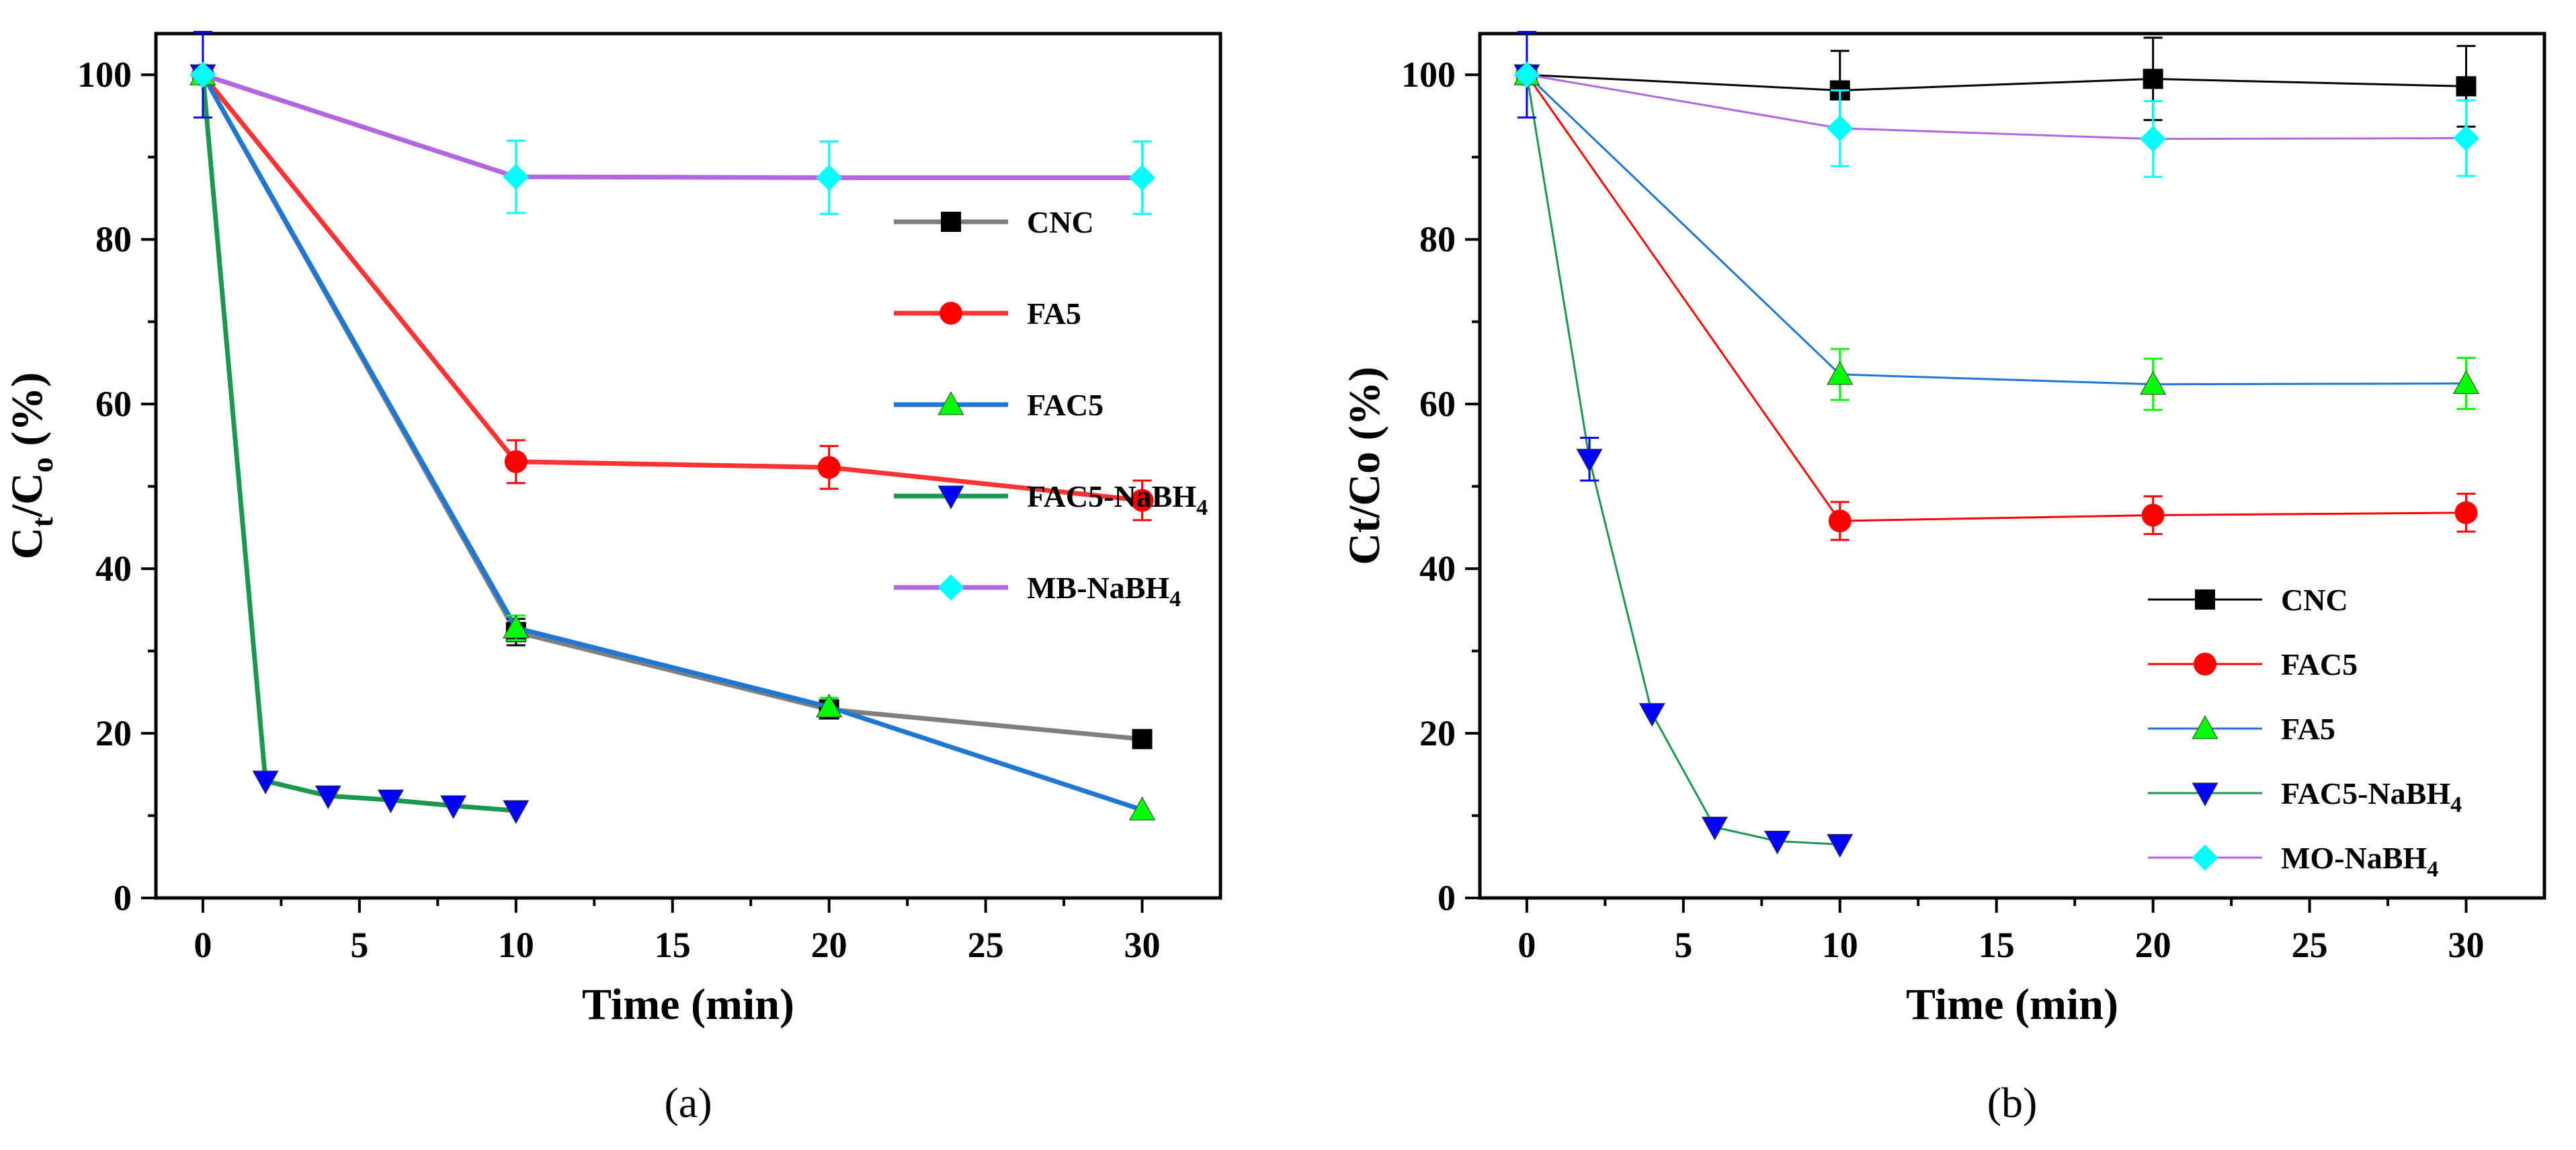 This screenshot has height=1150, width=2576. Describe the element at coordinates (1104, 591) in the screenshot. I see `legend-label: MB-NaBH4` at that location.